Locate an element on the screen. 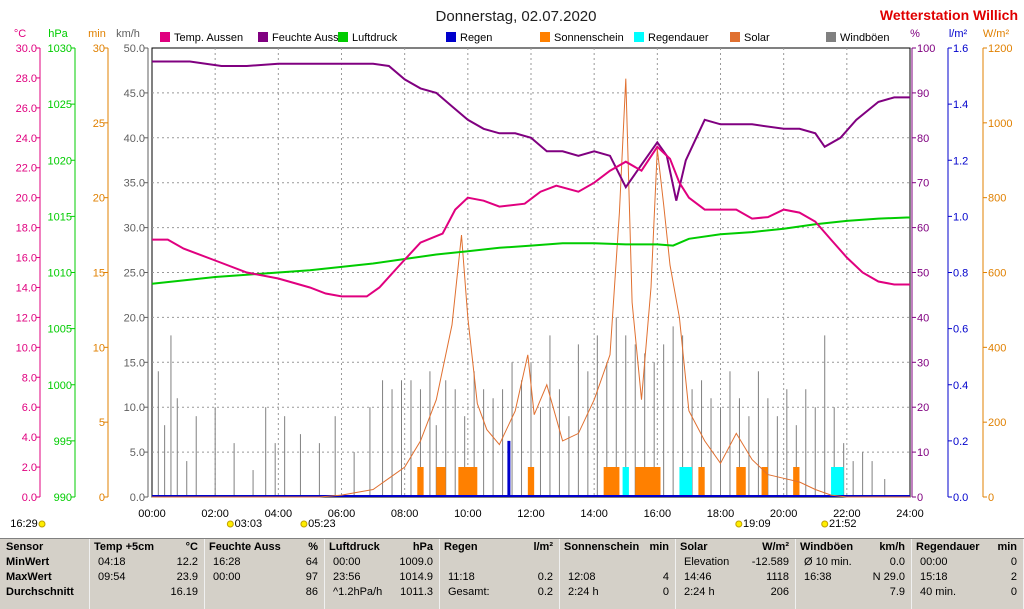  cell-time: 15:18 is located at coordinates (934, 577).